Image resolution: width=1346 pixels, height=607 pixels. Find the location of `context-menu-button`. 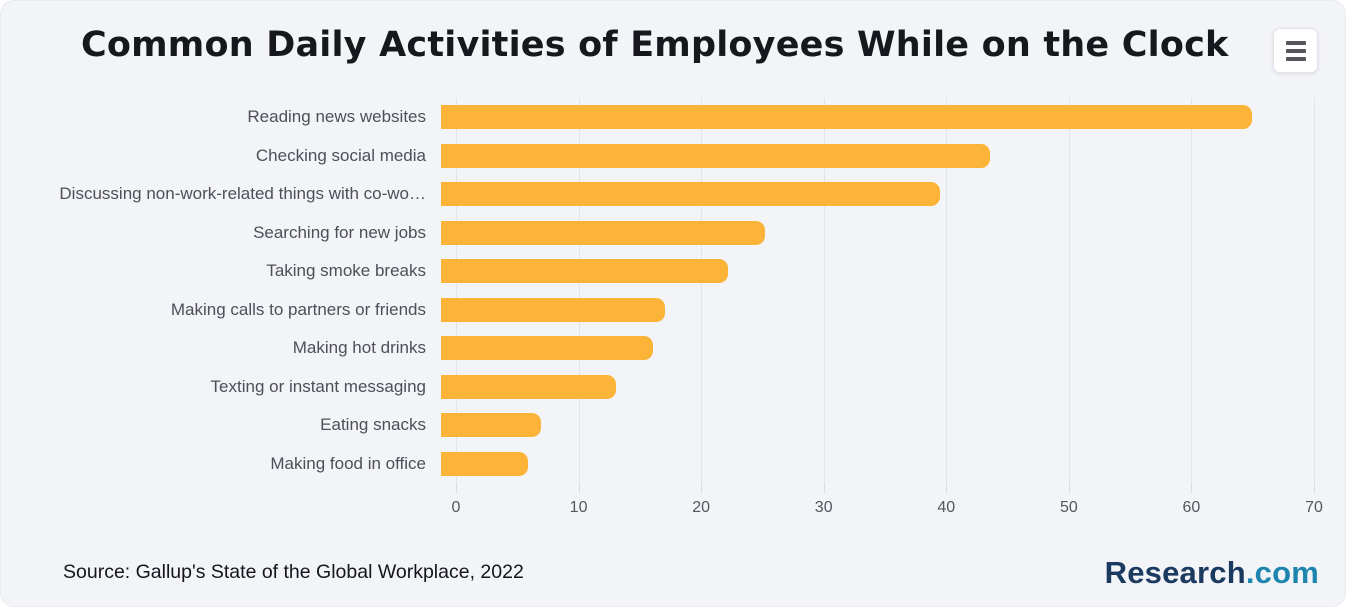

context-menu-button is located at coordinates (1295, 50).